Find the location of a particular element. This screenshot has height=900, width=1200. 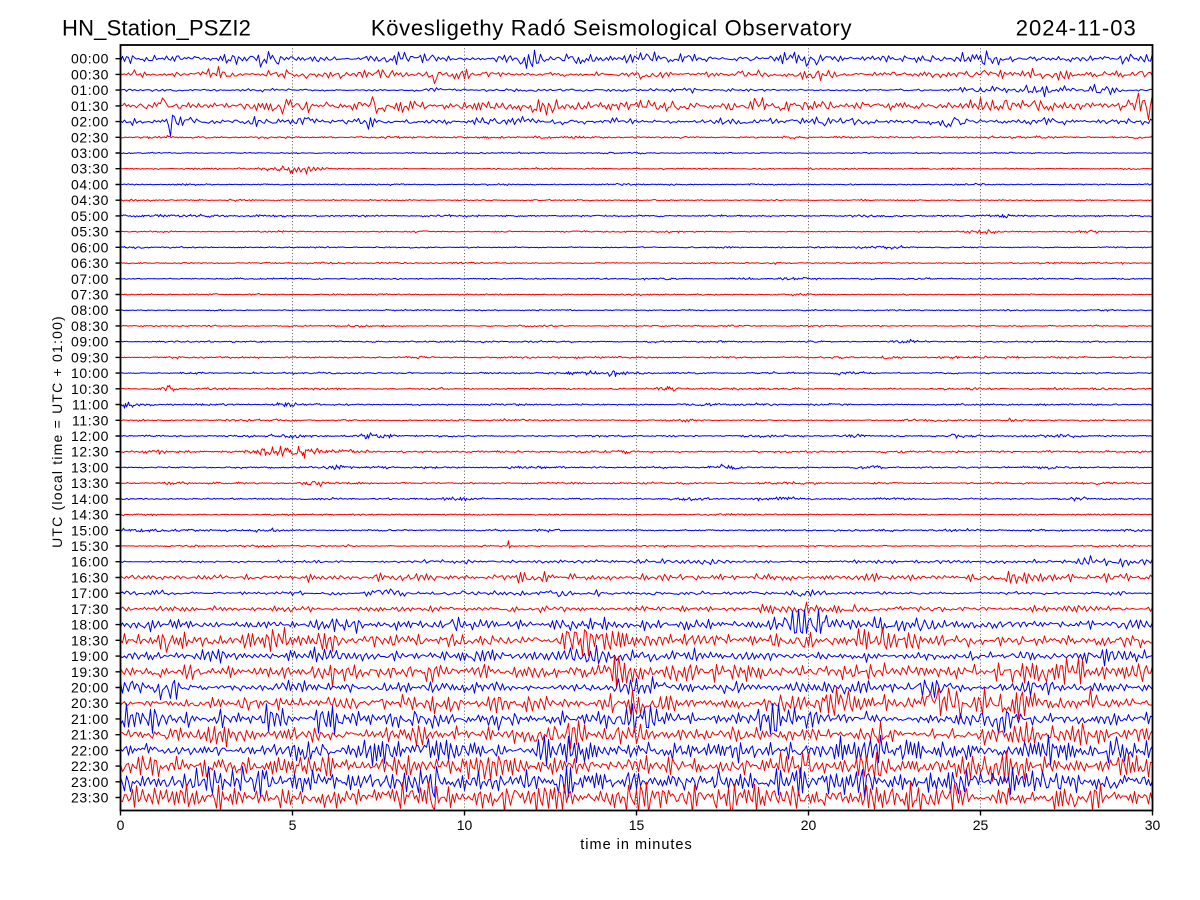

svg-text: 17:30 is located at coordinates (90, 609).